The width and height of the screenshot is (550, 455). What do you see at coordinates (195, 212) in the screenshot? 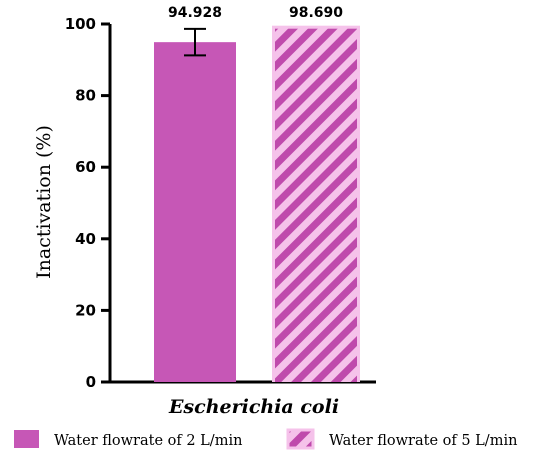
I see `bar-2-lpm` at bounding box center [195, 212].